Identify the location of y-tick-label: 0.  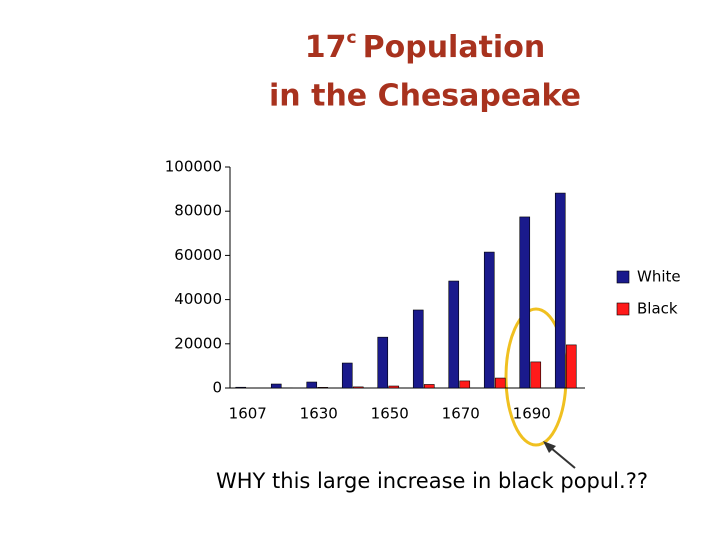
(217, 388).